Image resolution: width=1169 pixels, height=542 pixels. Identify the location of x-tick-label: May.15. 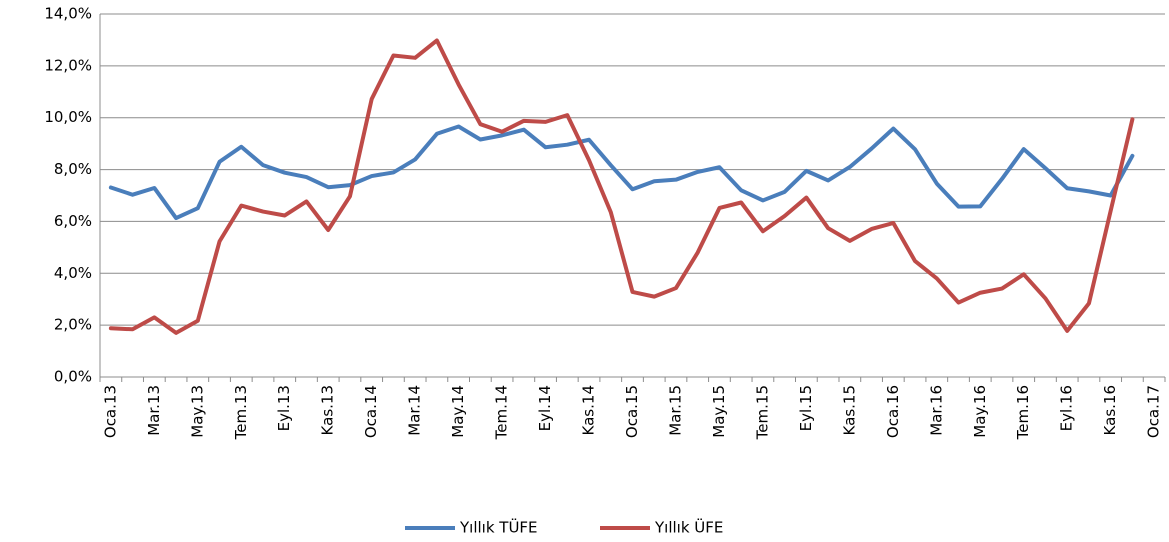
(719, 411).